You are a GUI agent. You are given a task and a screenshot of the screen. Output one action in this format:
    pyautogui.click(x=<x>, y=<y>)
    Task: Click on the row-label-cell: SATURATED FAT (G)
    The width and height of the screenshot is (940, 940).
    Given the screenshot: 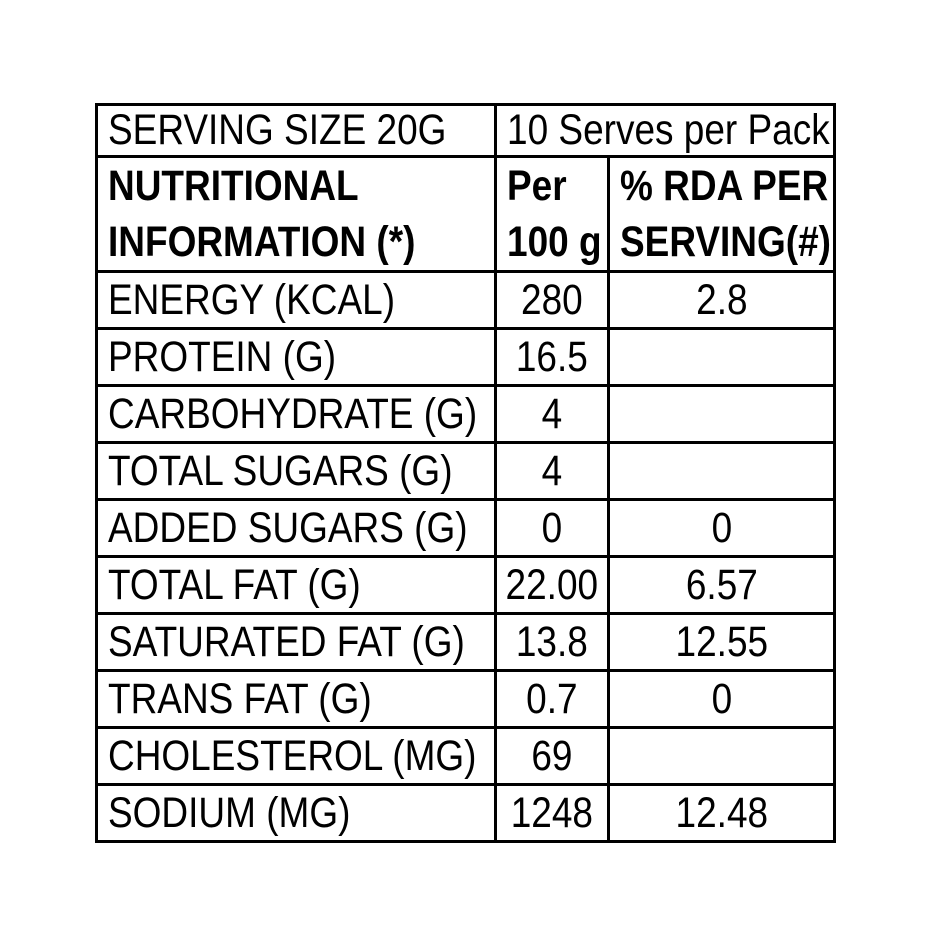 What is the action you would take?
    pyautogui.click(x=296, y=642)
    